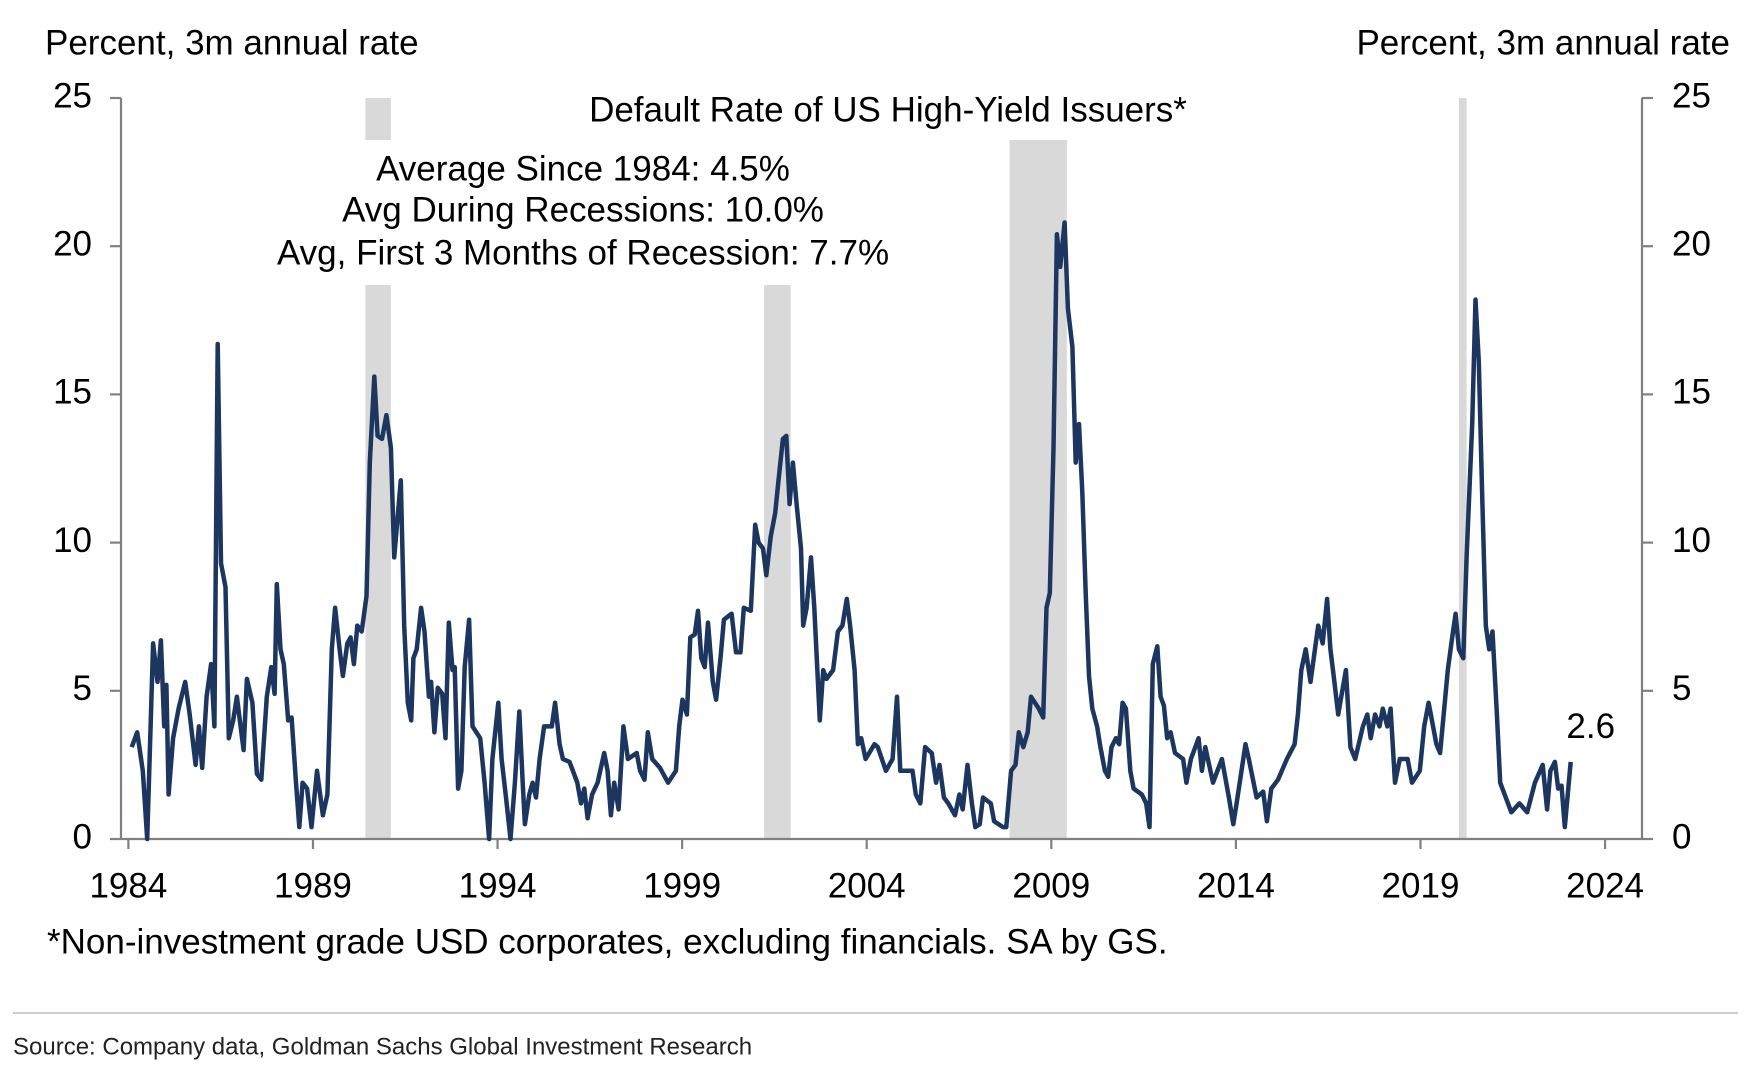  I want to click on annotation-box, so click(581, 212).